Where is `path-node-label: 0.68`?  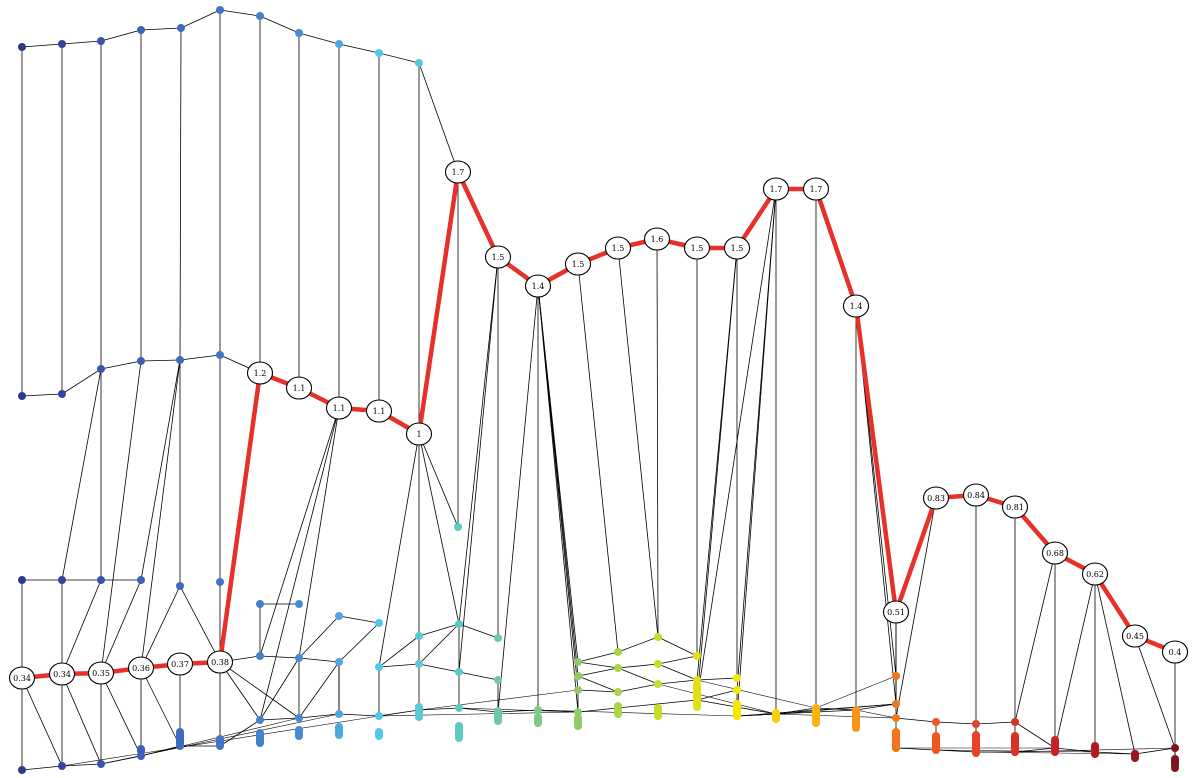 path-node-label: 0.68 is located at coordinates (1055, 553).